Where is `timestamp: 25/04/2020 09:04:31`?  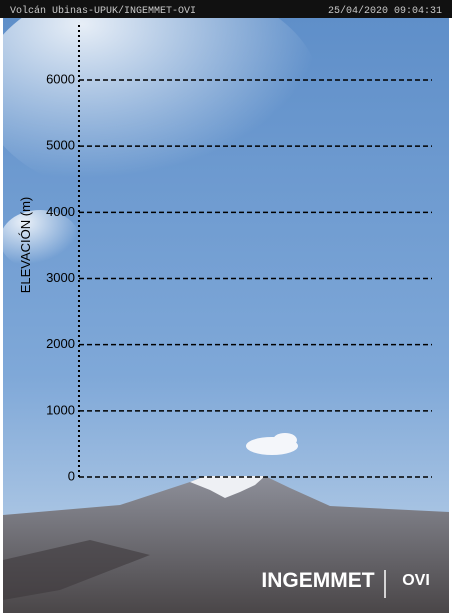 timestamp: 25/04/2020 09:04:31 is located at coordinates (385, 11).